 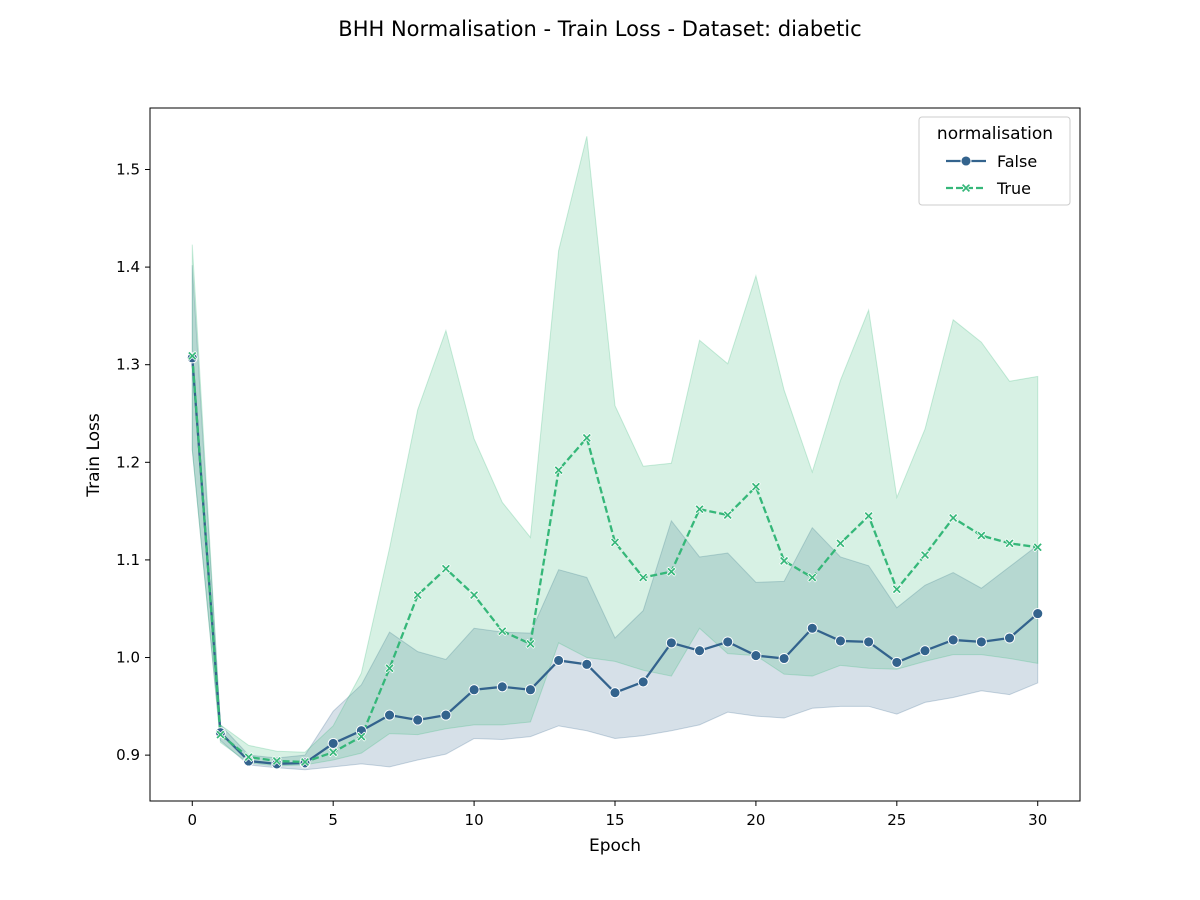 What do you see at coordinates (755, 820) in the screenshot?
I see `x-tick-label: 20` at bounding box center [755, 820].